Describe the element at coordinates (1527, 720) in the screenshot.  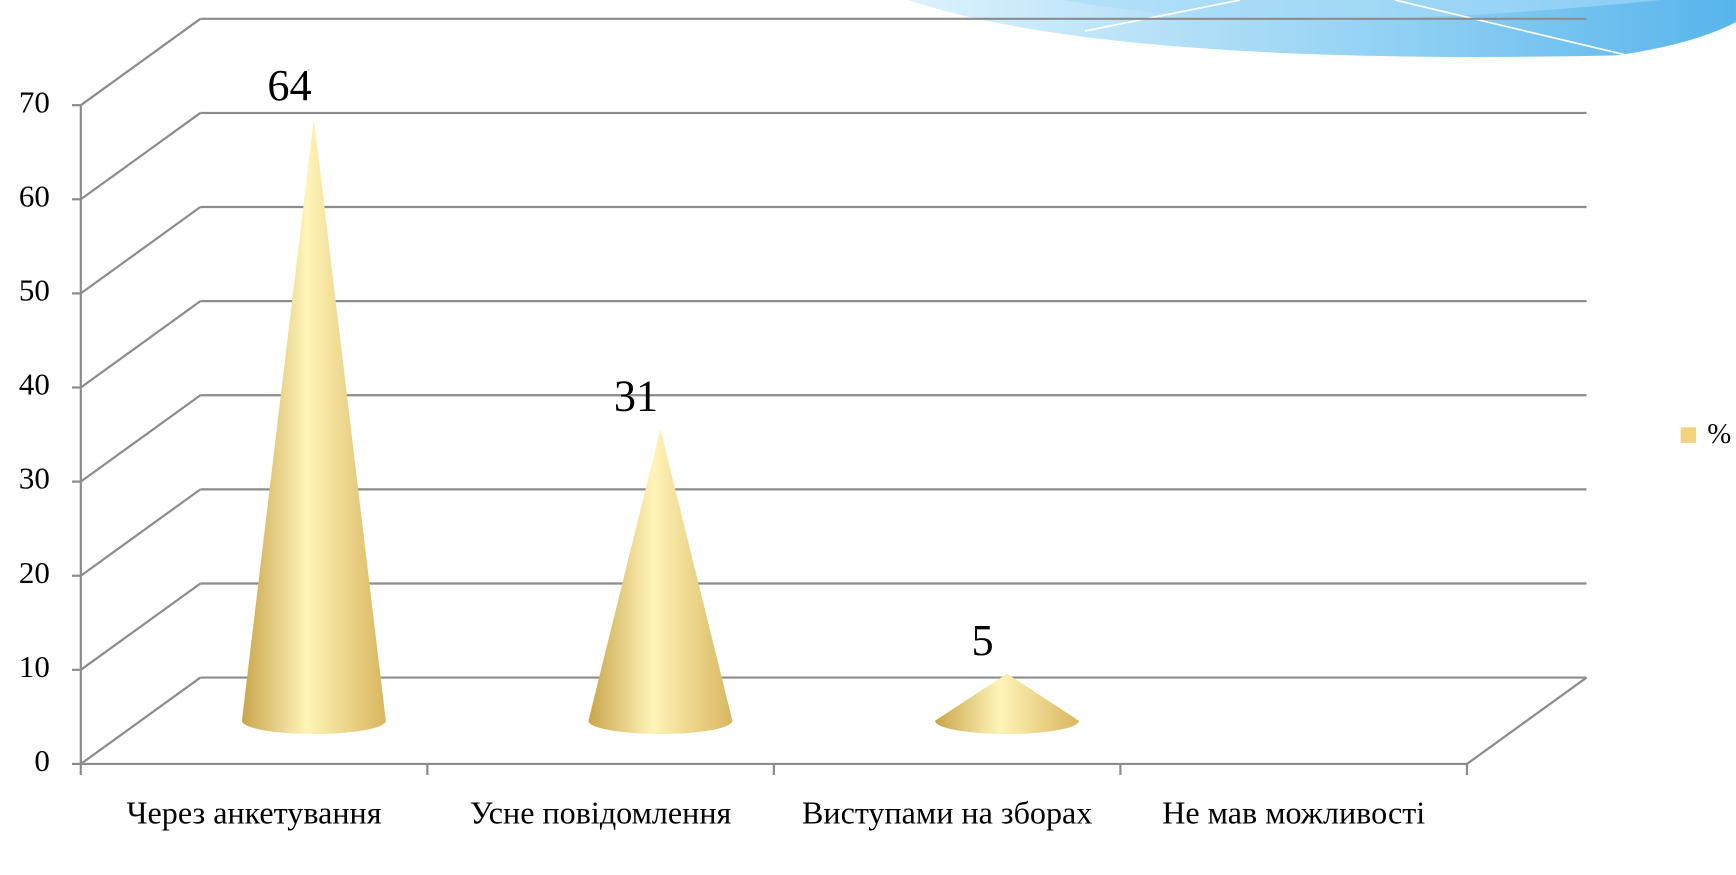
I see `floor-edge` at that location.